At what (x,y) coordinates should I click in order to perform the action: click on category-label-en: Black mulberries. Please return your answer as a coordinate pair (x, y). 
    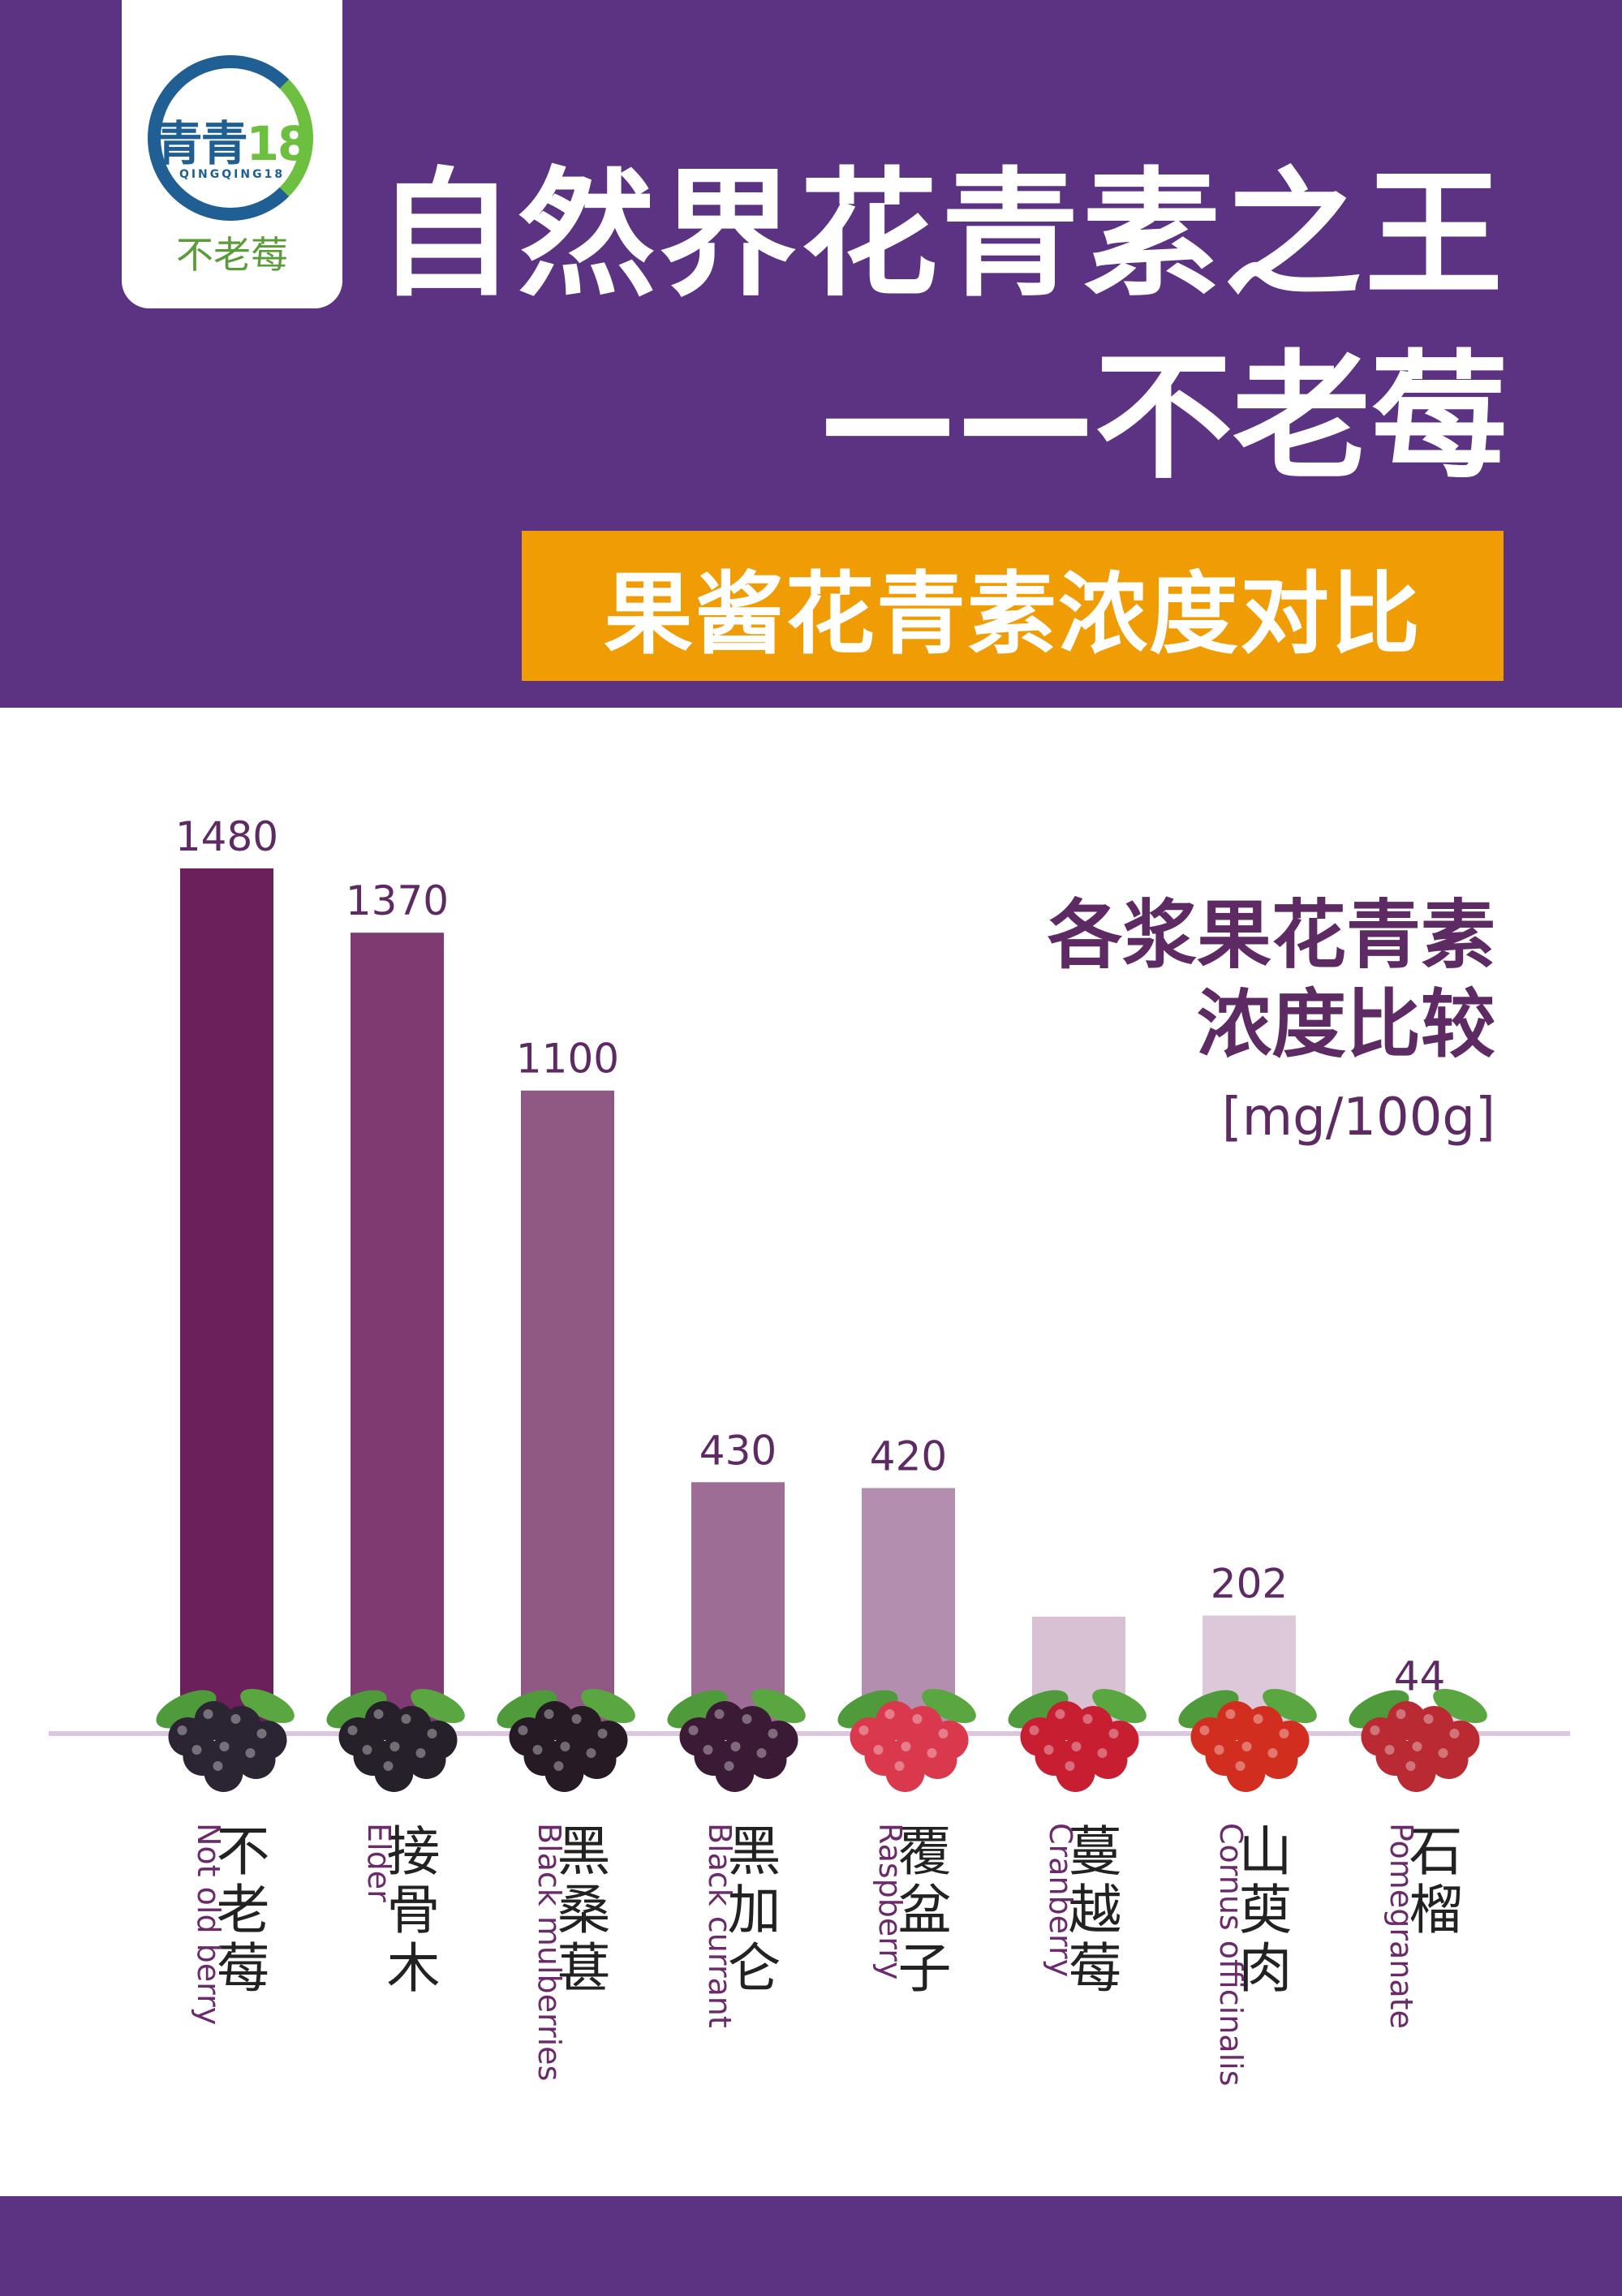
    Looking at the image, I should click on (549, 1952).